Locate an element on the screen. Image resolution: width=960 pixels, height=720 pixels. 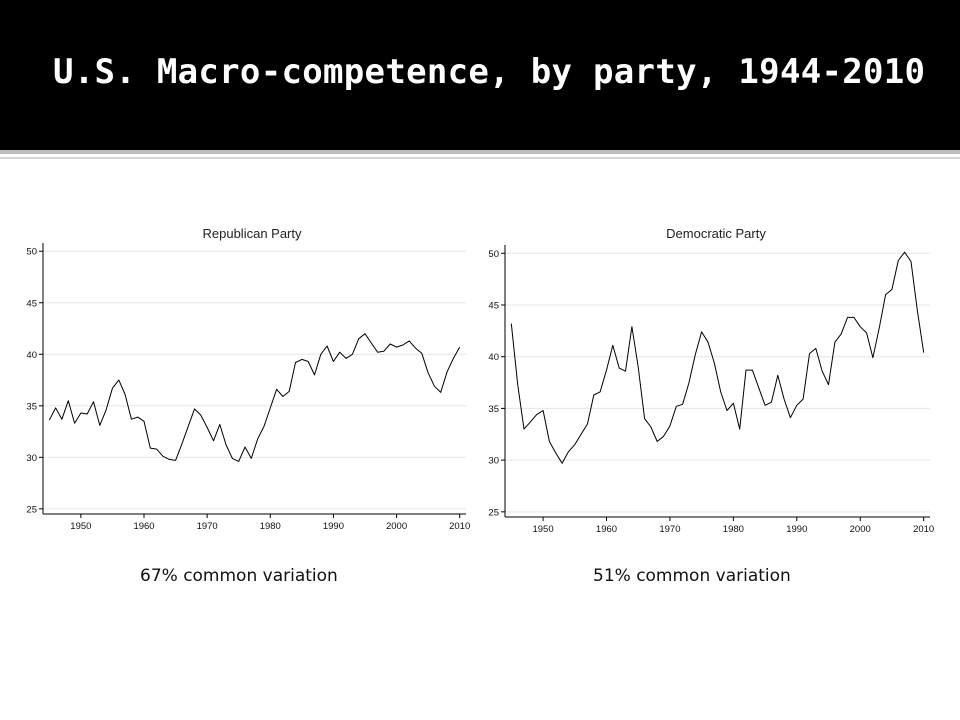
republican-xtick-label-1990: 1990 is located at coordinates (333, 526).